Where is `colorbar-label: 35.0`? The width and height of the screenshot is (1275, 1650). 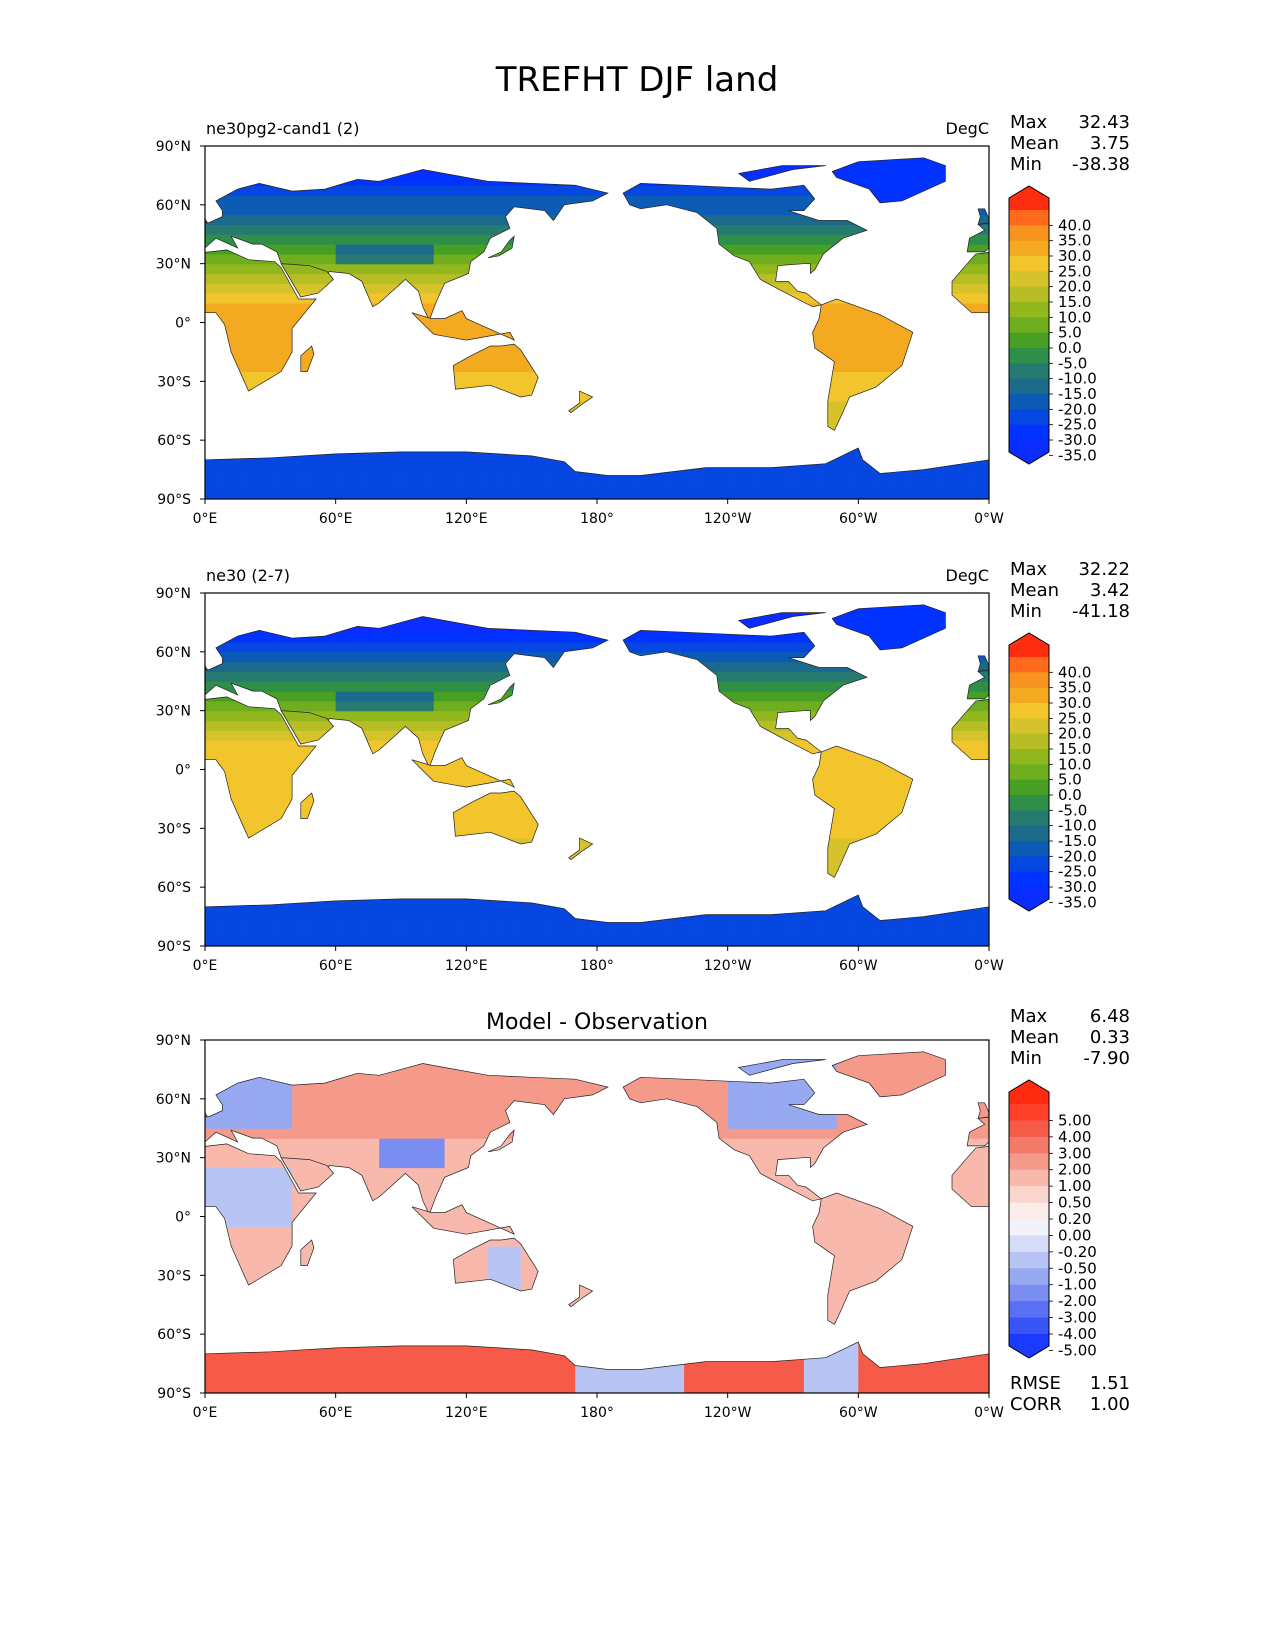 colorbar-label: 35.0 is located at coordinates (1074, 688).